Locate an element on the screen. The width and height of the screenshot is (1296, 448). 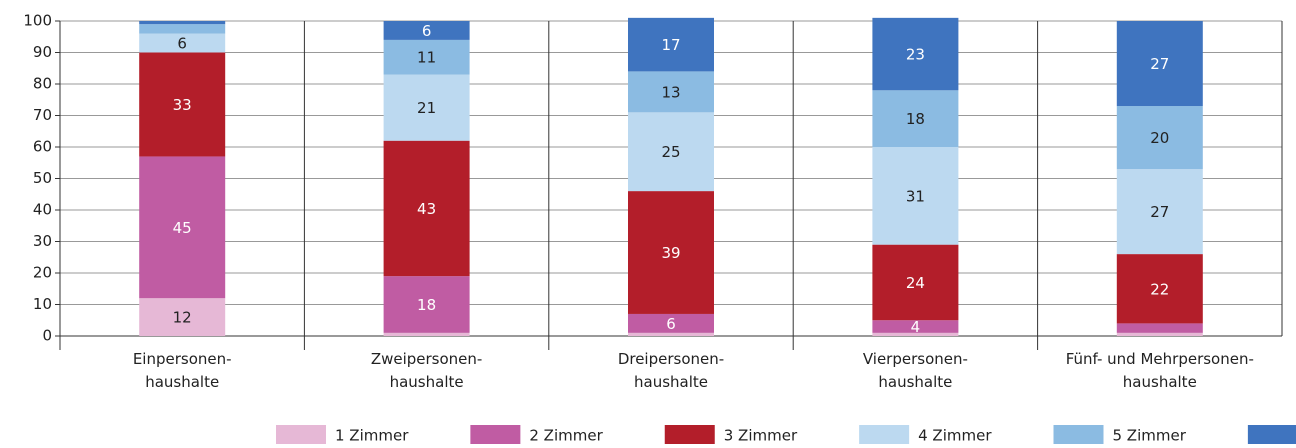
data-label: 22 is located at coordinates (1159, 289).